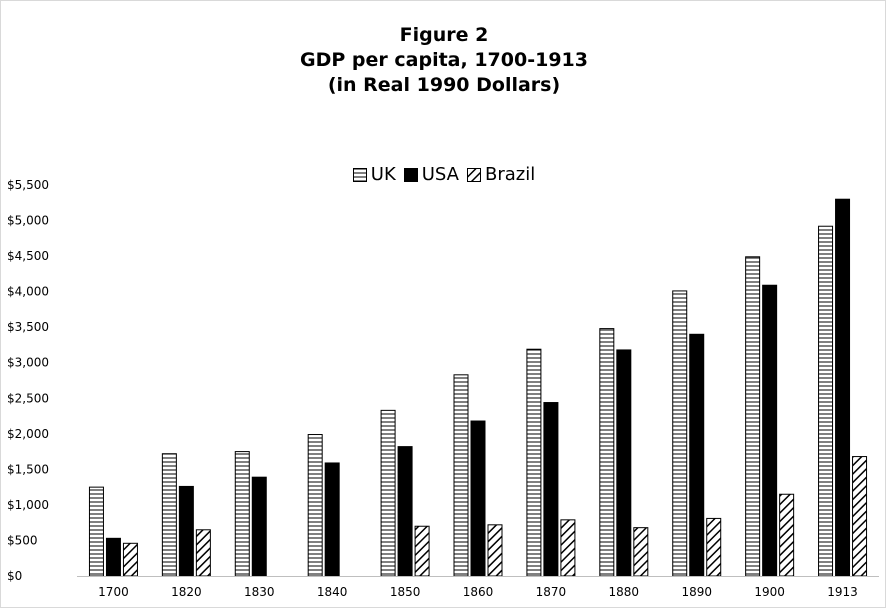 The height and width of the screenshot is (610, 888). I want to click on legend-item-uk: UK, so click(374, 174).